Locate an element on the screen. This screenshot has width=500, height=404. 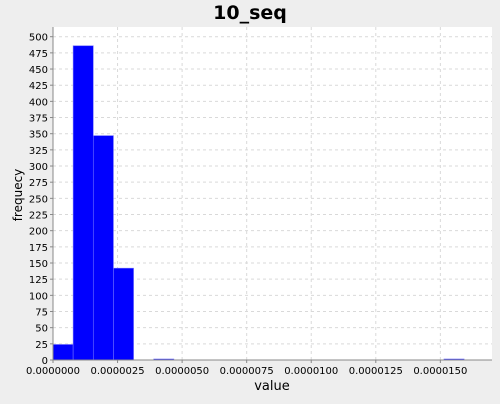
x-tick-label: 0.0000125 is located at coordinates (376, 371).